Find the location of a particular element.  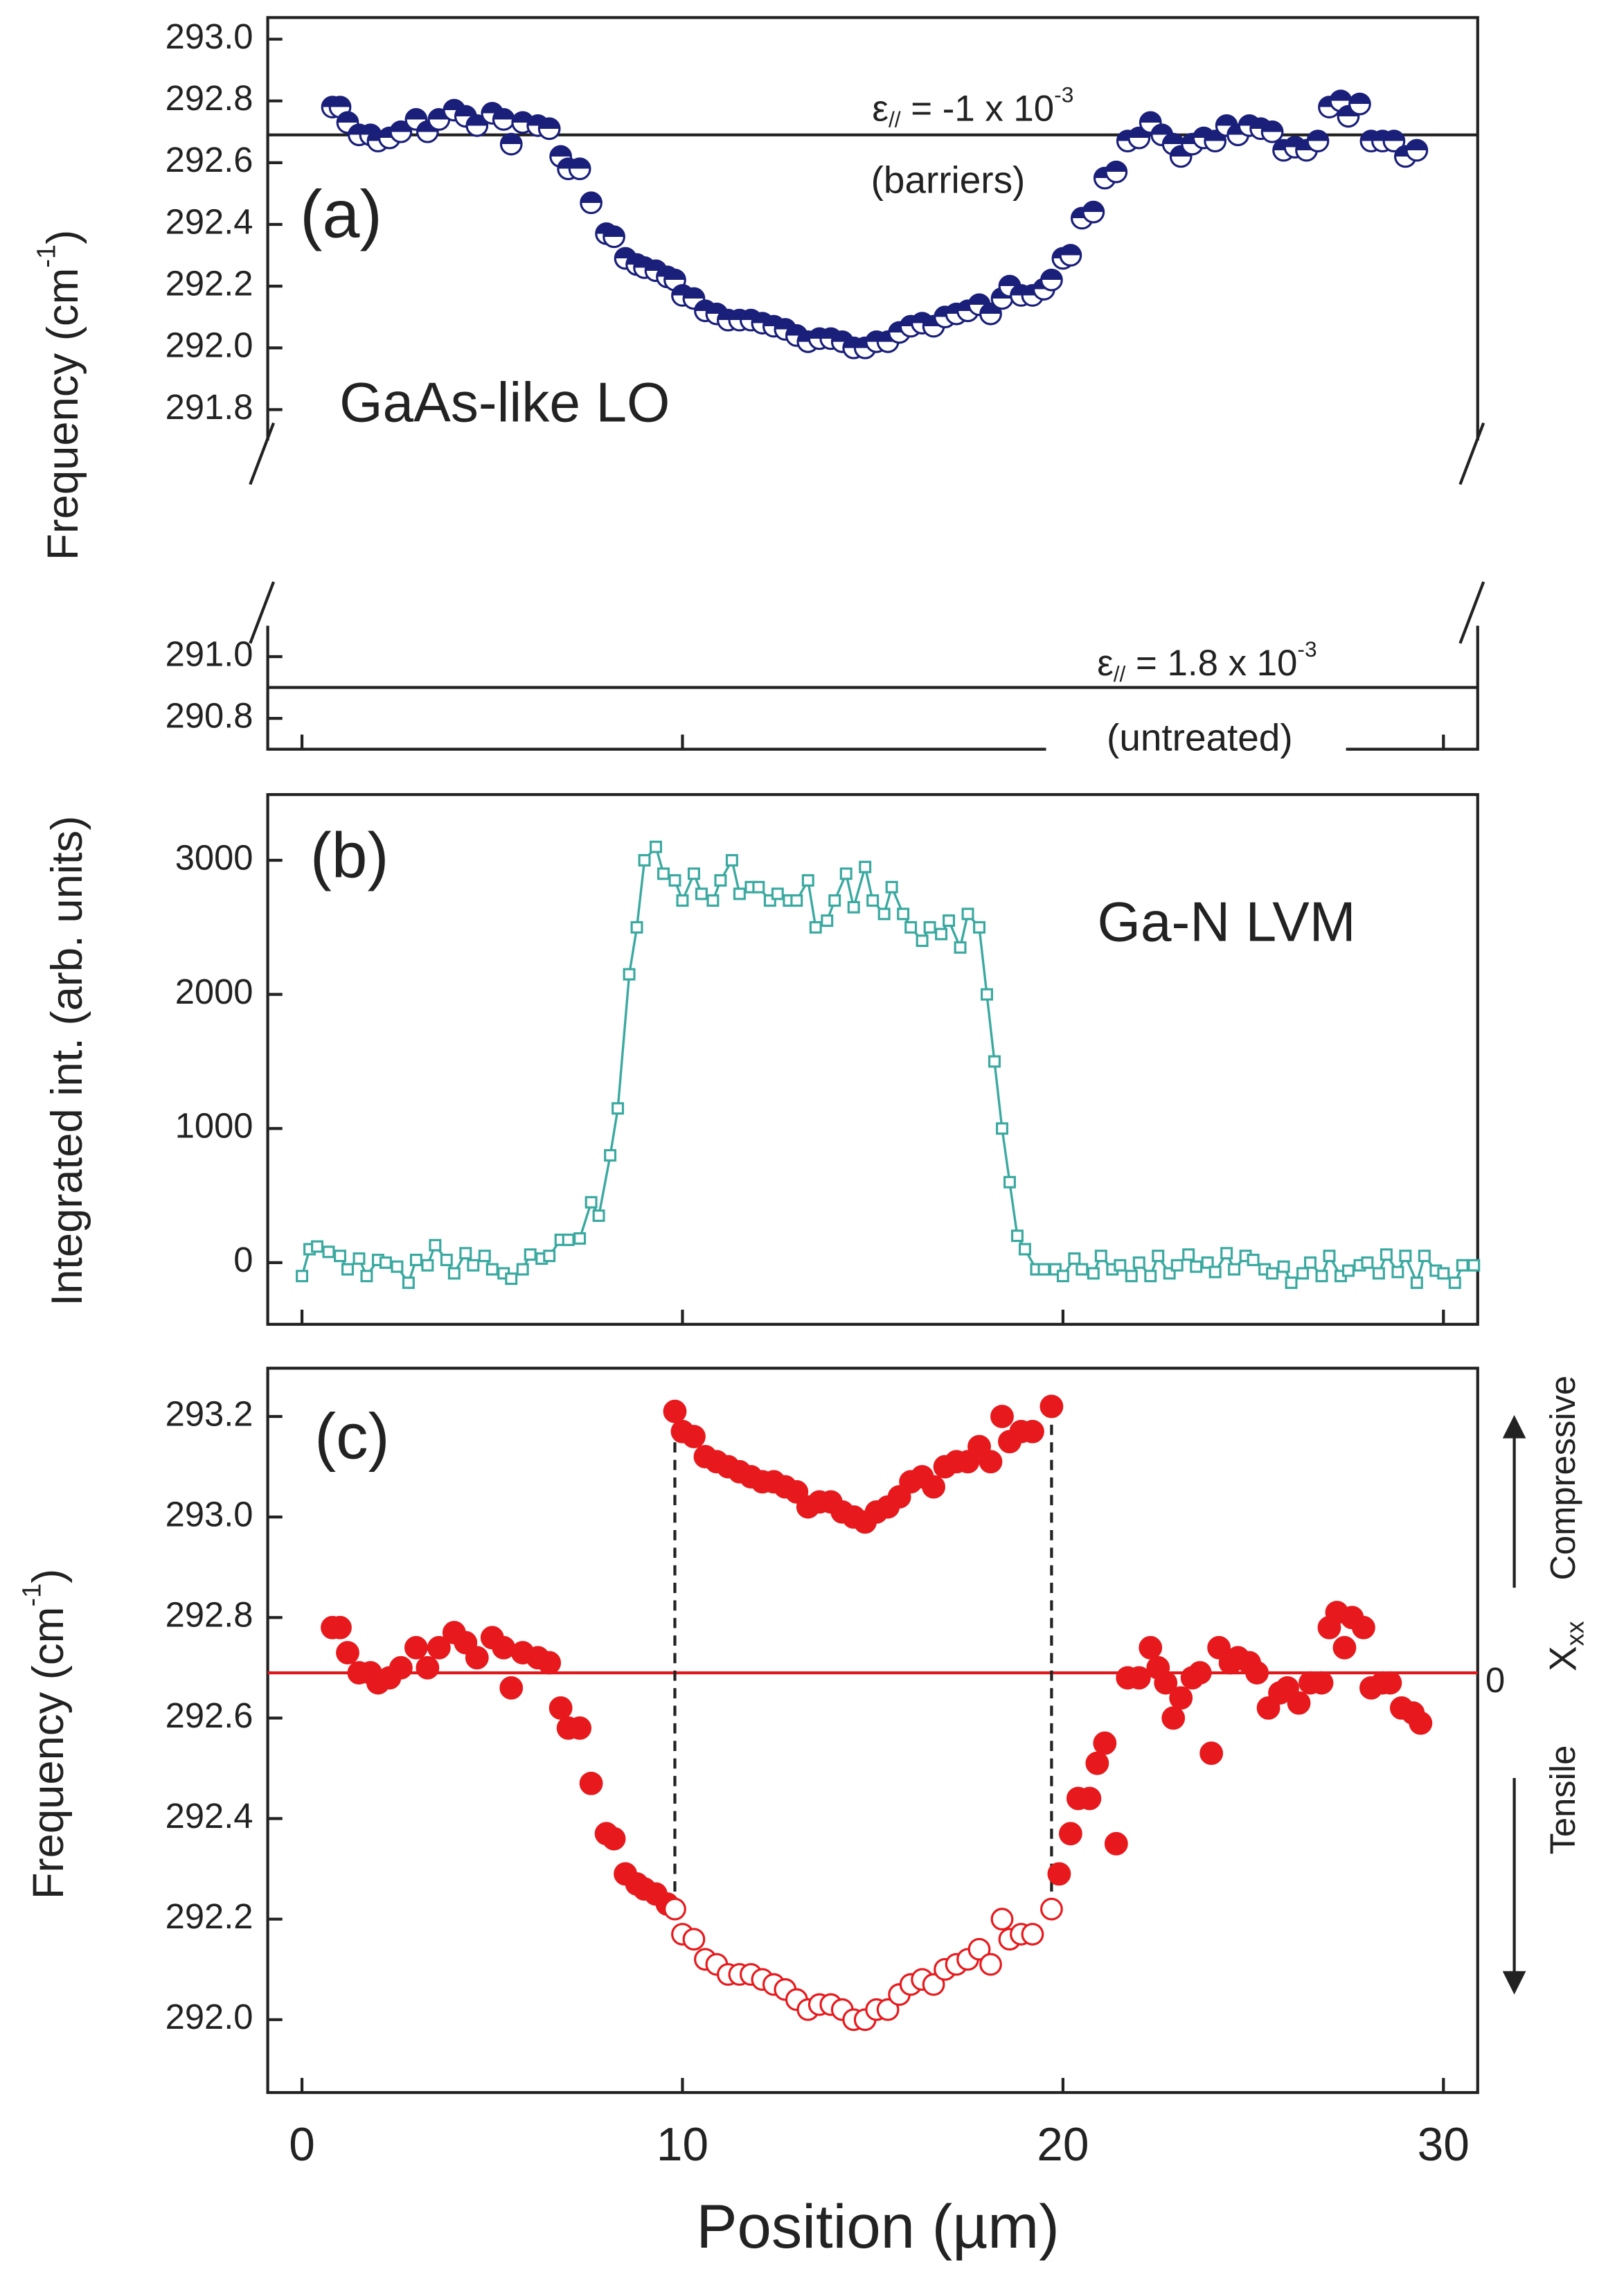

text: = -1 x 10 is located at coordinates (978, 109).